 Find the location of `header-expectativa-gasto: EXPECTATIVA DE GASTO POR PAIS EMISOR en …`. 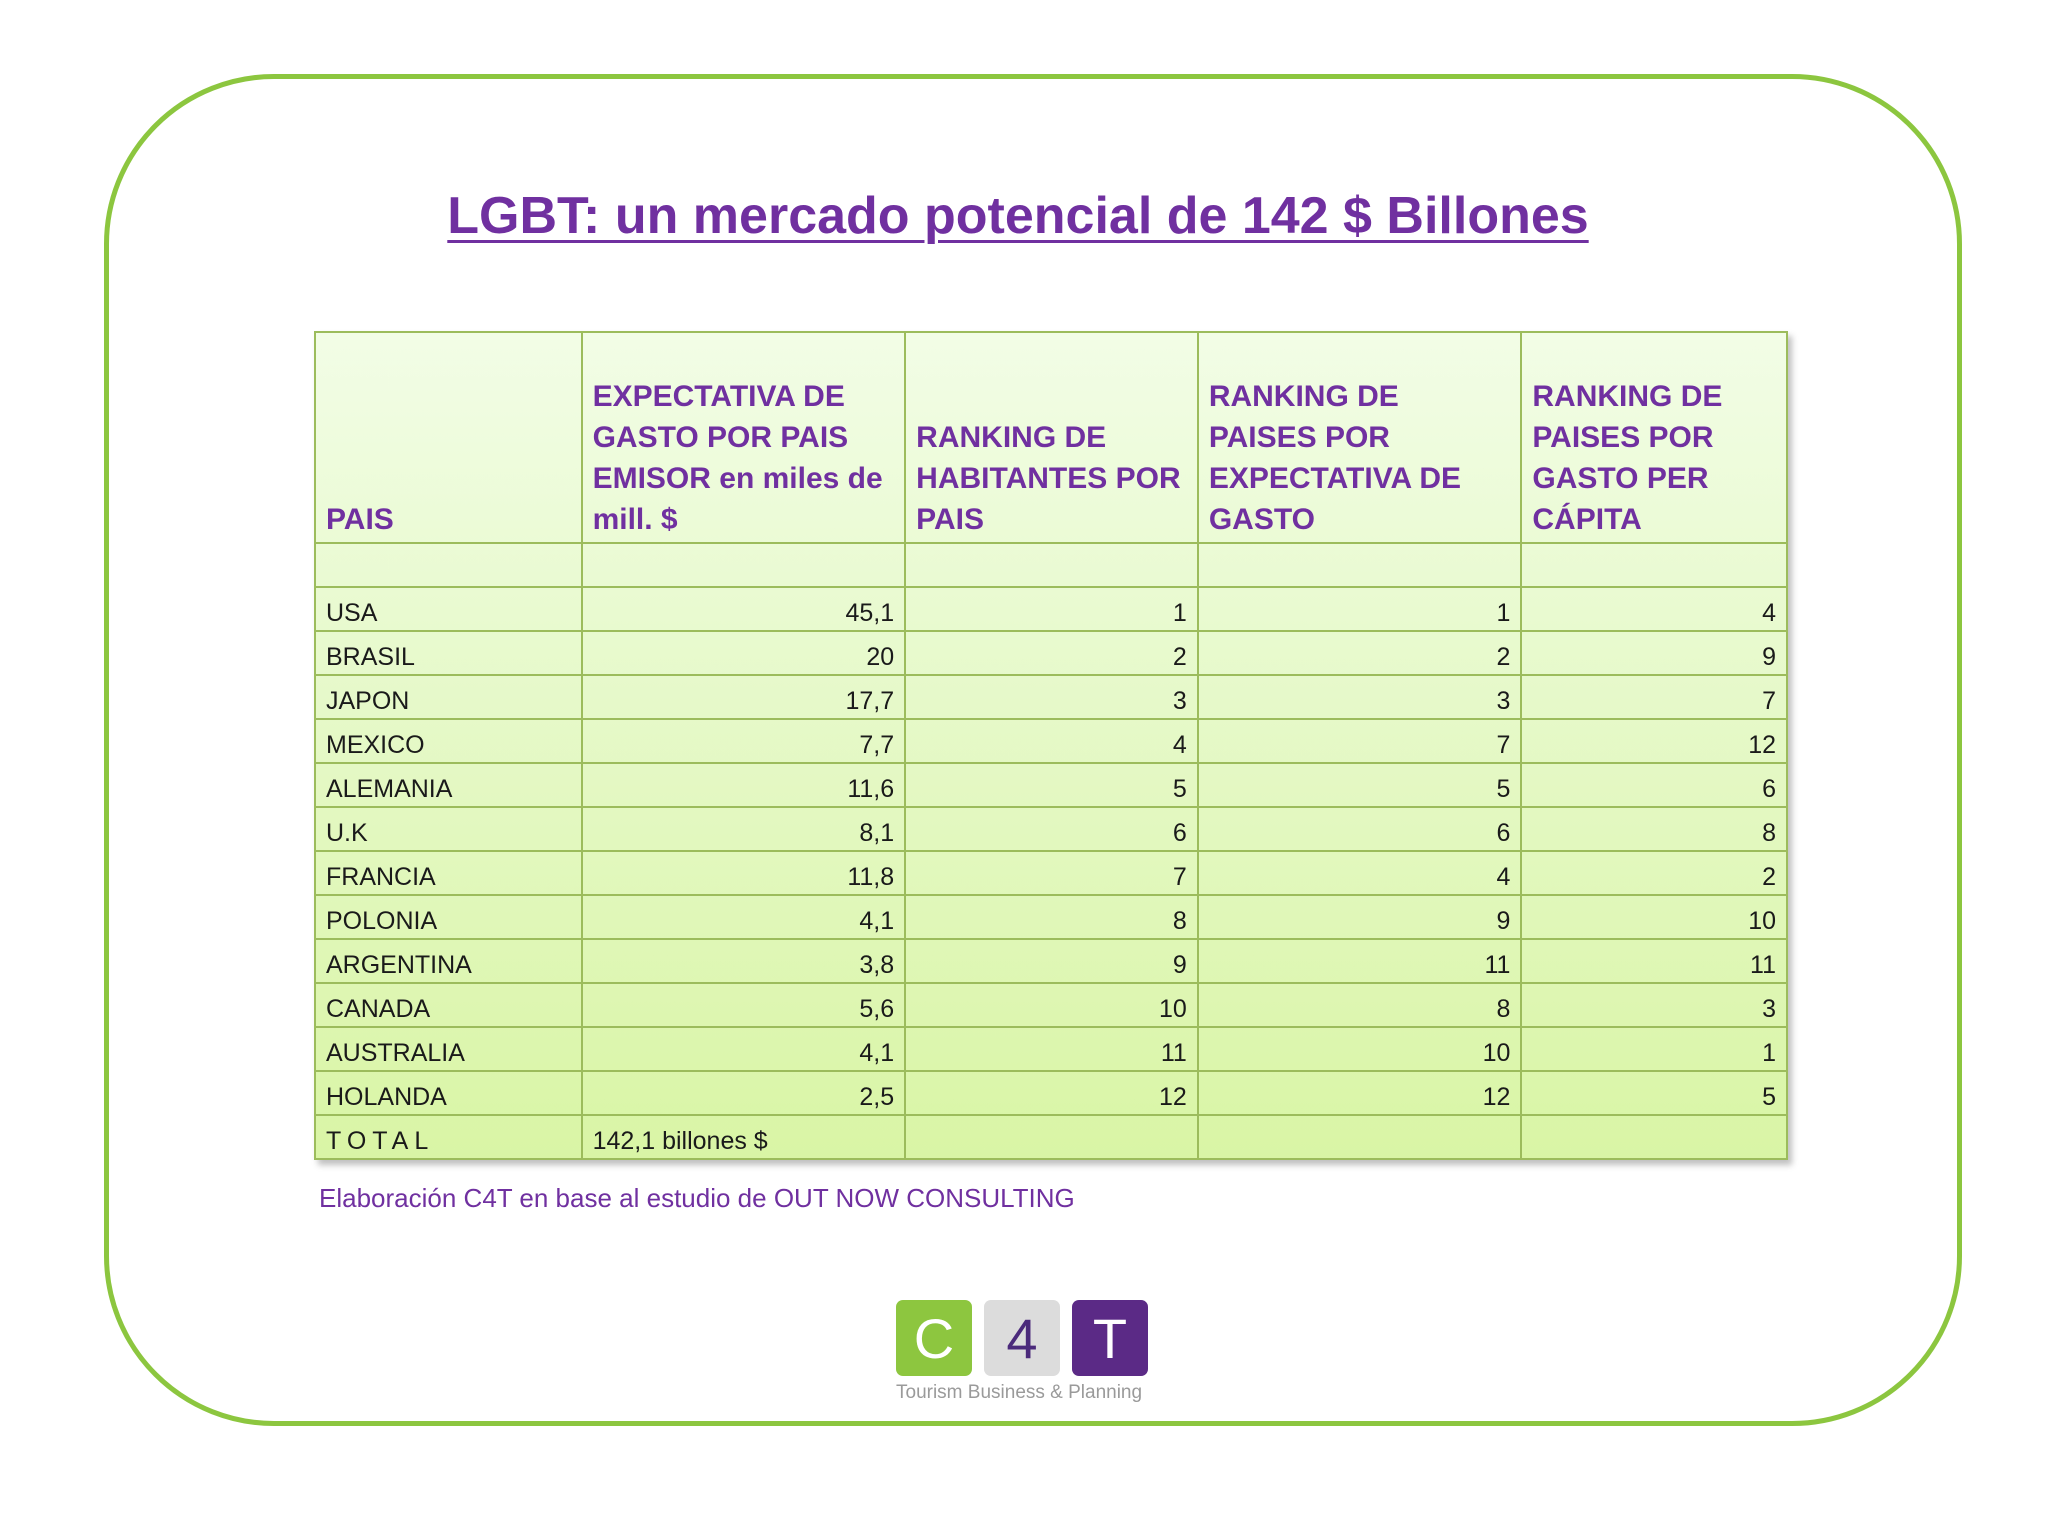

header-expectativa-gasto: EXPECTATIVA DE GASTO POR PAIS EMISOR en … is located at coordinates (743, 437).